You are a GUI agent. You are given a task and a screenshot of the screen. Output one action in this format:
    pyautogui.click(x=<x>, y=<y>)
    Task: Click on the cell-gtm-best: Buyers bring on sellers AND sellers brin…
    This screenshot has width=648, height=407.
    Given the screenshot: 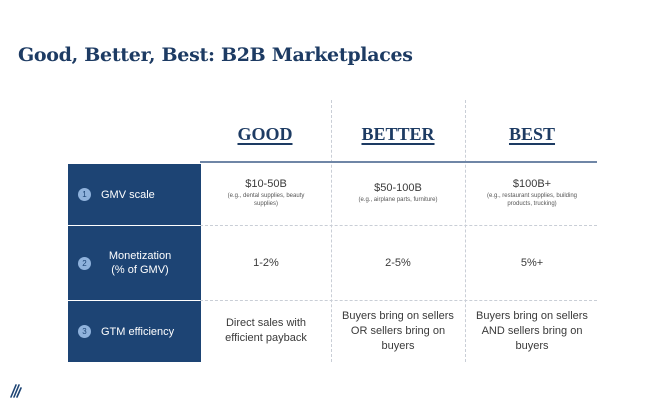 What is the action you would take?
    pyautogui.click(x=532, y=331)
    